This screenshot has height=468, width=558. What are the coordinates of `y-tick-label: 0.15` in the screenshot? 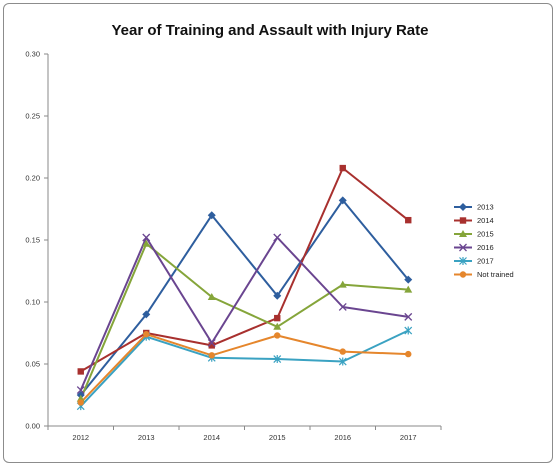 It's located at (32, 240).